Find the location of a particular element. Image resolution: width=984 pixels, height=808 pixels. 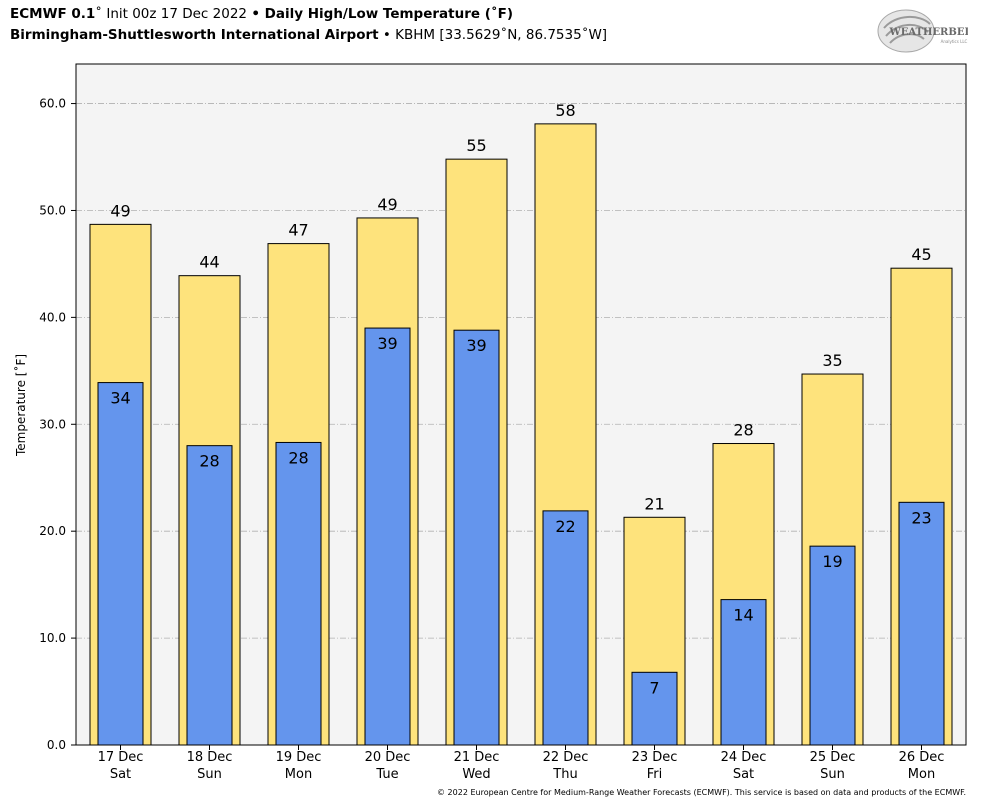

high-temp-label: 28 is located at coordinates (743, 430).